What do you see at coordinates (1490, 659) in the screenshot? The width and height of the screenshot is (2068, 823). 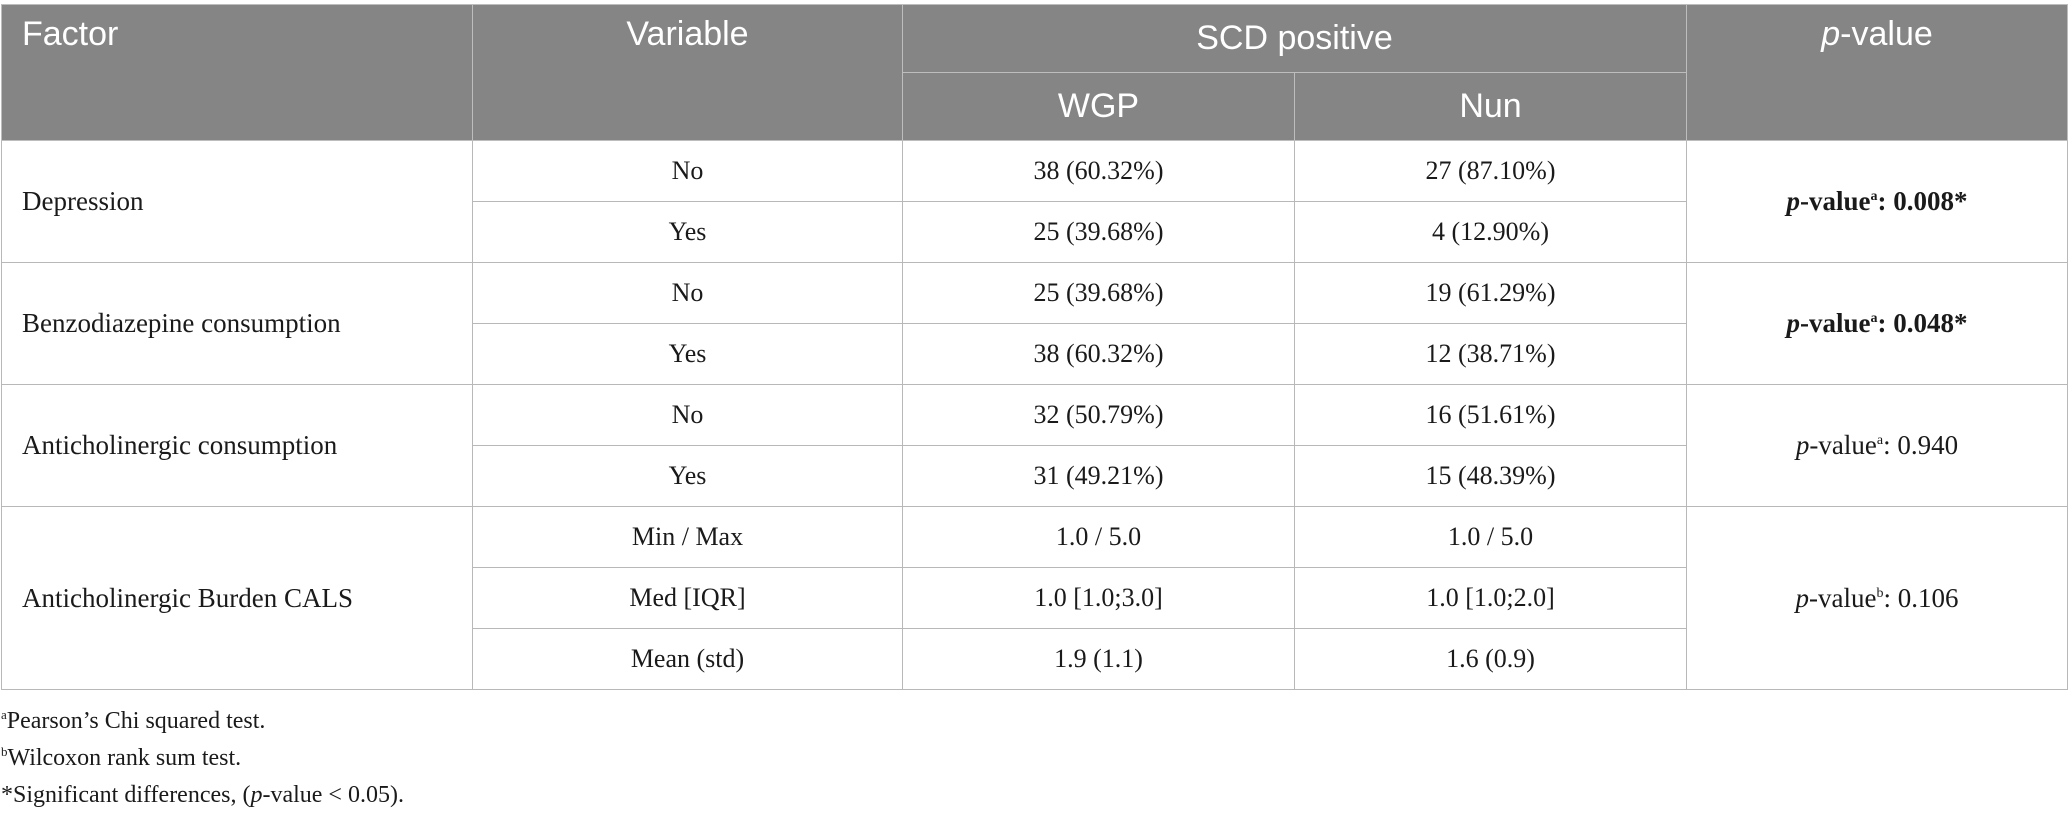 I see `nun-cell: 1.6 (0.9)` at bounding box center [1490, 659].